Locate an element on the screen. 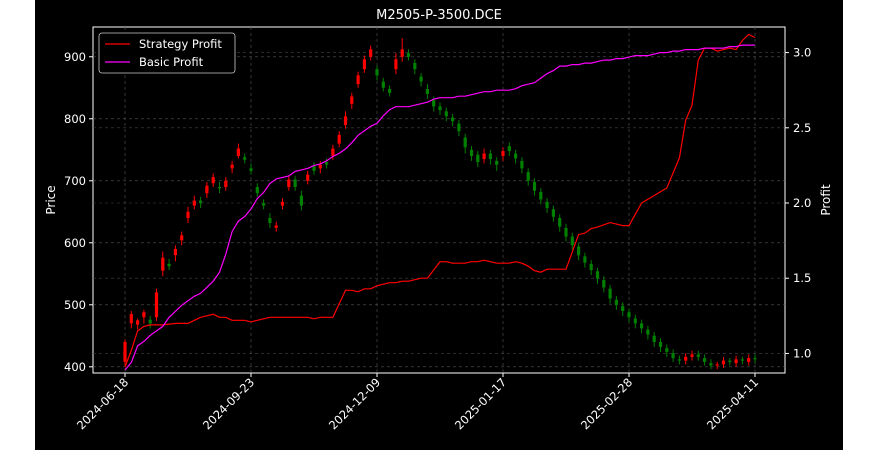 Image resolution: width=878 pixels, height=454 pixels. y-tick-label-right: 2.0 is located at coordinates (802, 203).